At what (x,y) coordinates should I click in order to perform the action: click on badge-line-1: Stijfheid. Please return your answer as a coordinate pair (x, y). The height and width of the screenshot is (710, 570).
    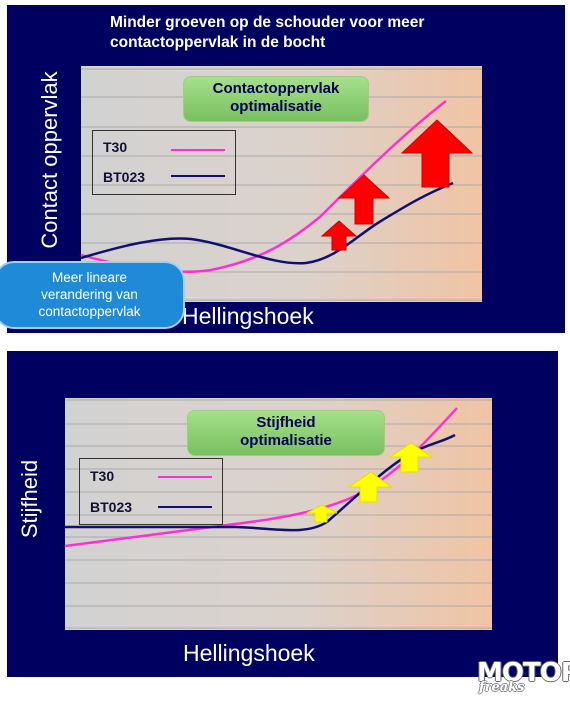
    Looking at the image, I should click on (286, 422).